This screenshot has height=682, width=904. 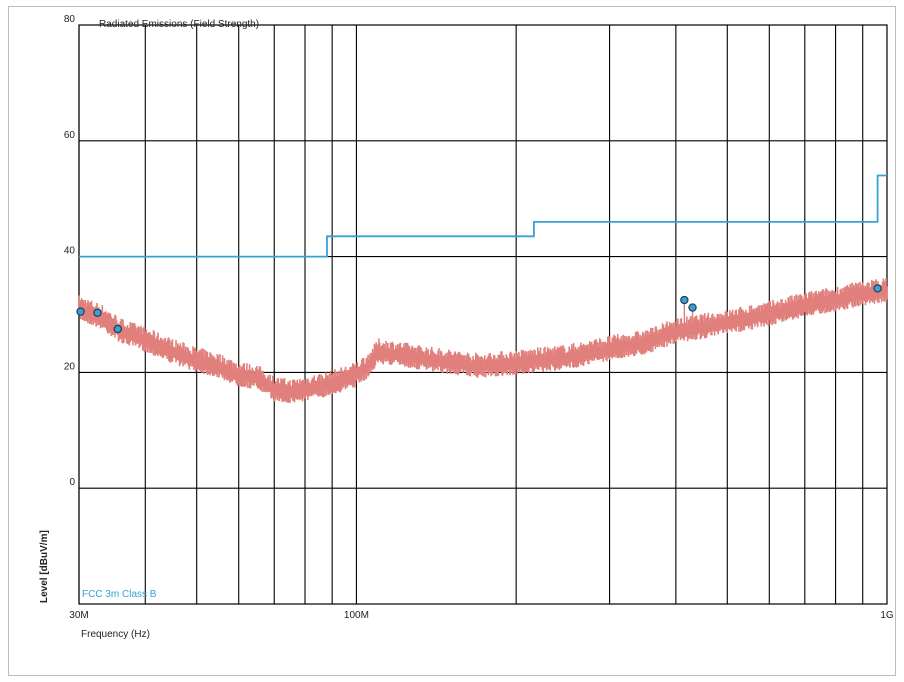 What do you see at coordinates (70, 135) in the screenshot?
I see `y-tick-label: 60` at bounding box center [70, 135].